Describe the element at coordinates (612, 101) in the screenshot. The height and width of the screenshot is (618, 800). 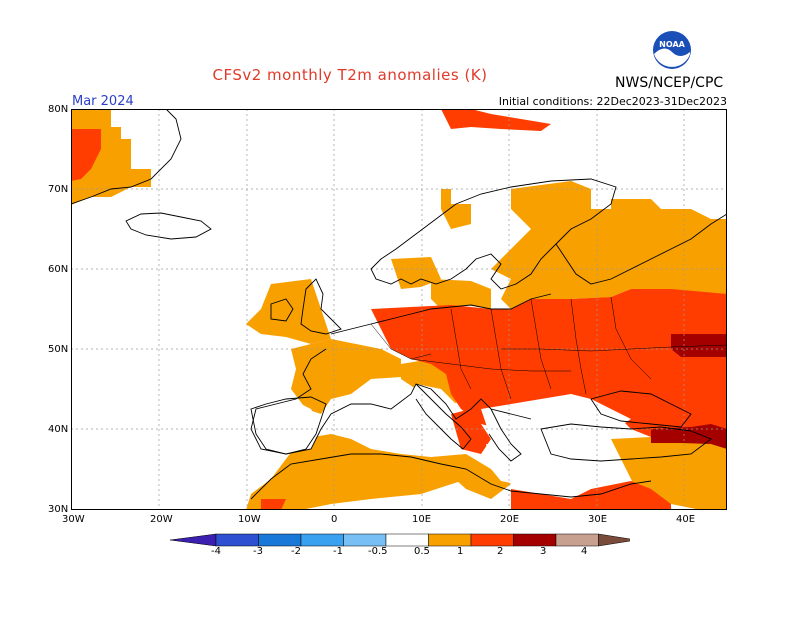
I see `initial-conditions-label: Initial conditions: 22Dec2023-31Dec2023` at that location.